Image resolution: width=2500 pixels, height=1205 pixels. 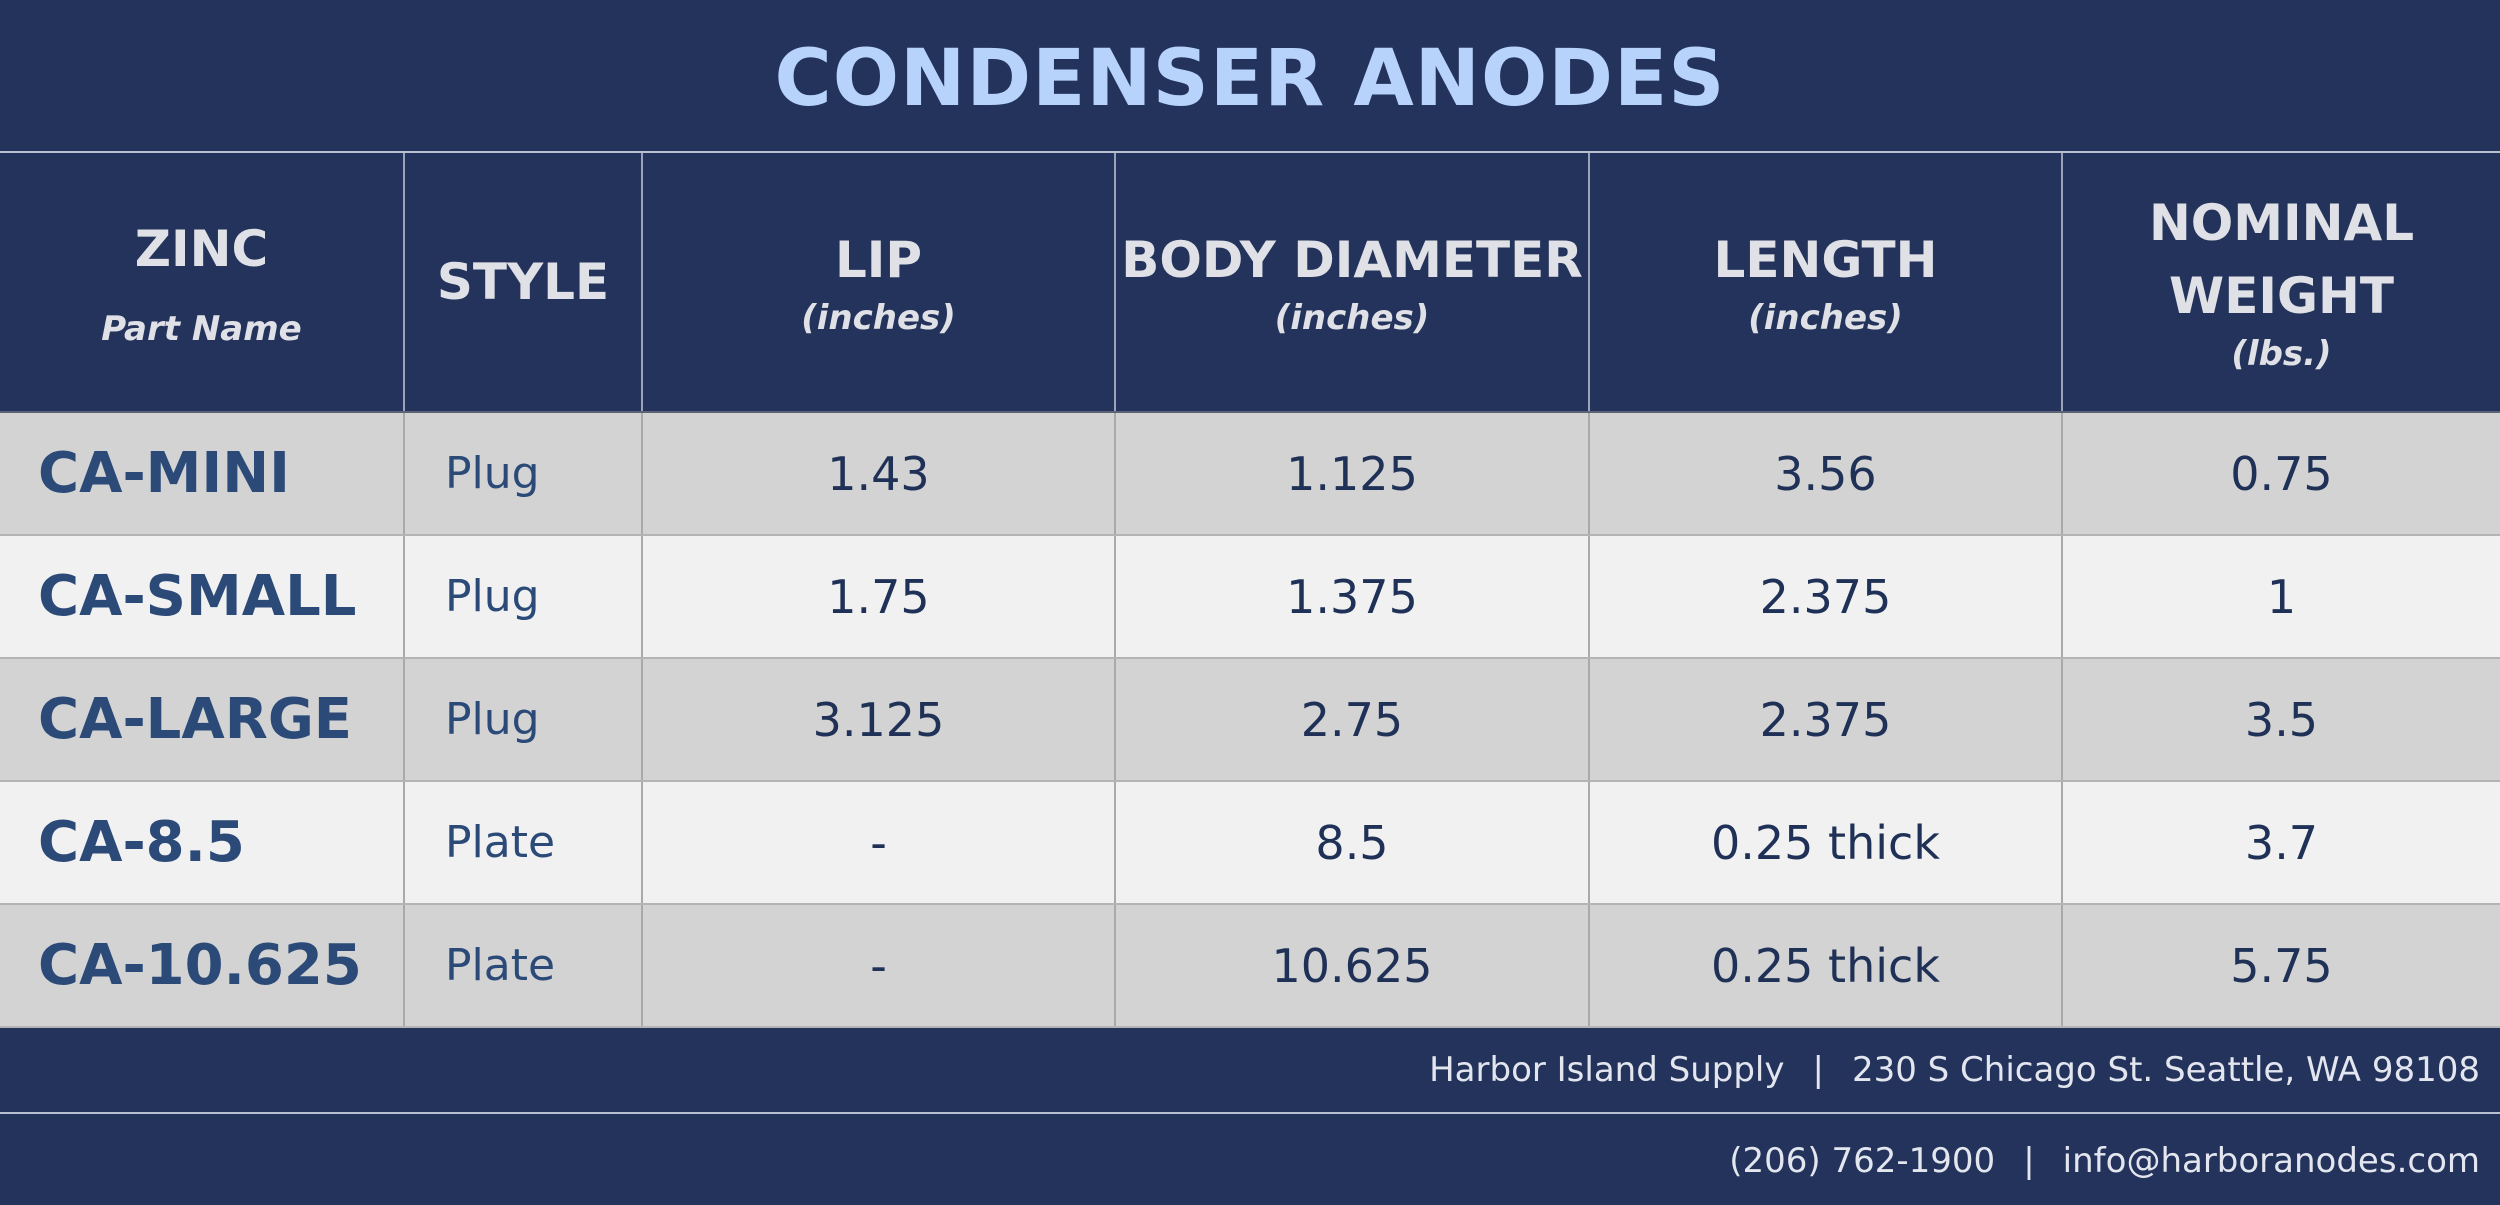 What do you see at coordinates (878, 259) in the screenshot?
I see `header-lip-label: LIP` at bounding box center [878, 259].